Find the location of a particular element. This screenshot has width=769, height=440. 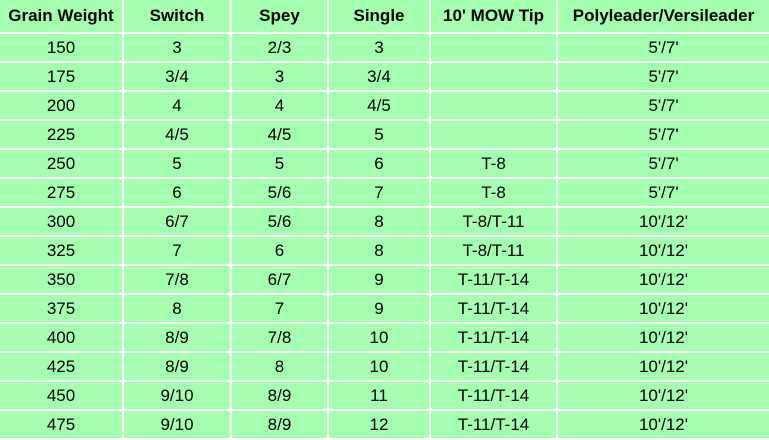

table-row: 375 8 7 9 T-11/T-14 10'/12' is located at coordinates (384, 309).